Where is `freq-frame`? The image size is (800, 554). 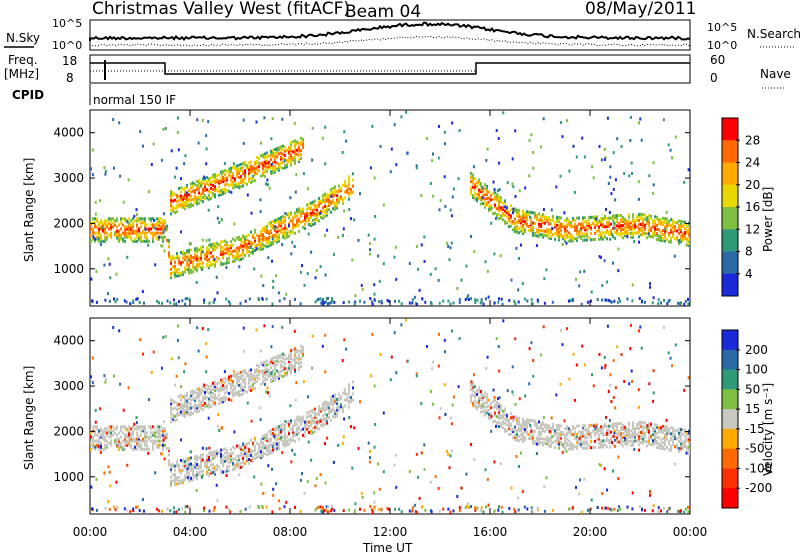
freq-frame is located at coordinates (390, 69).